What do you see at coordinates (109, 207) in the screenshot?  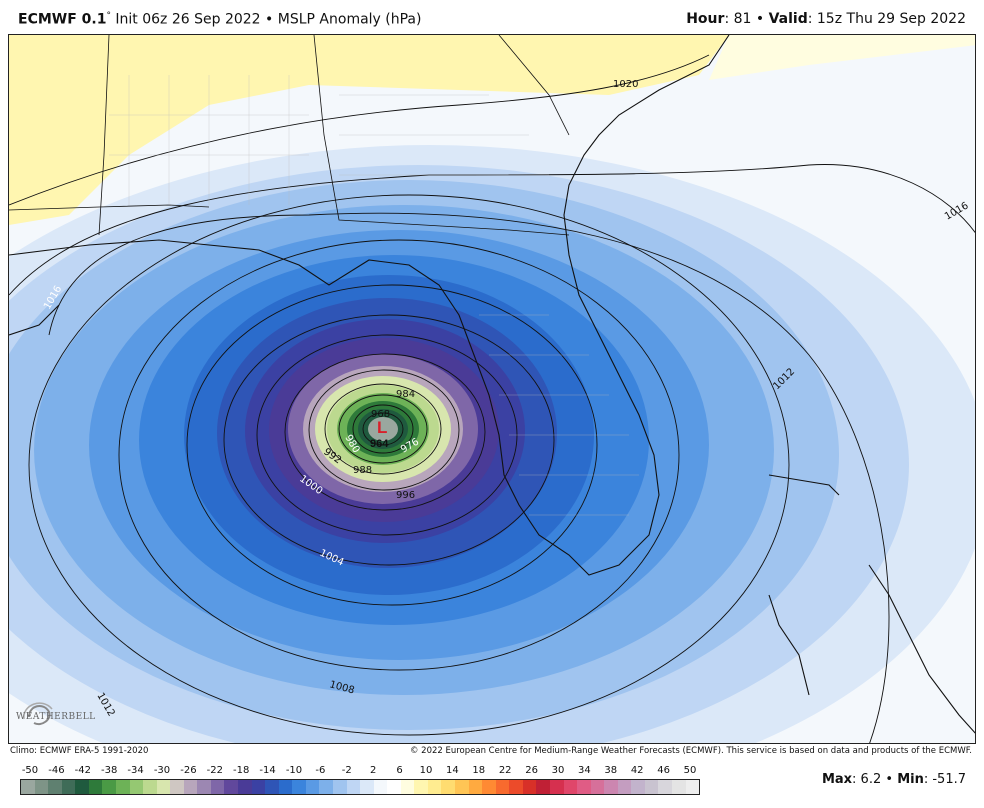 I see `border-tn` at bounding box center [109, 207].